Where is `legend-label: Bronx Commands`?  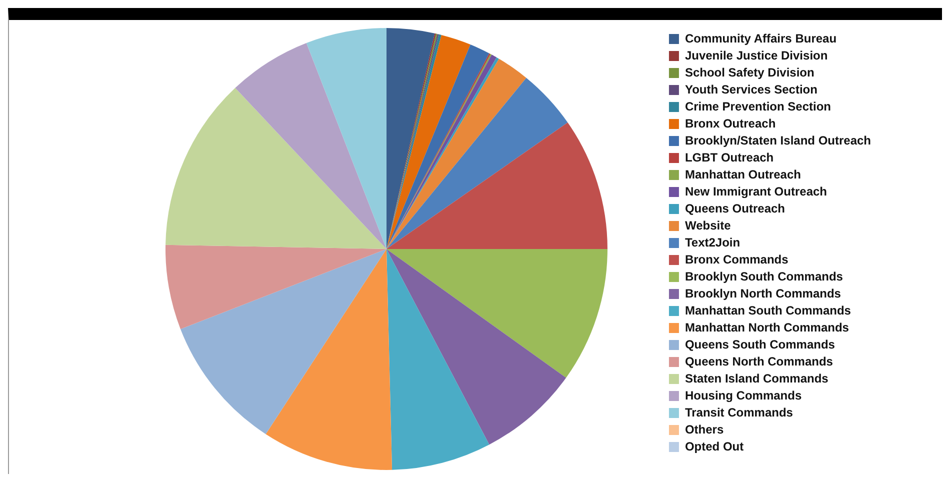 legend-label: Bronx Commands is located at coordinates (736, 259).